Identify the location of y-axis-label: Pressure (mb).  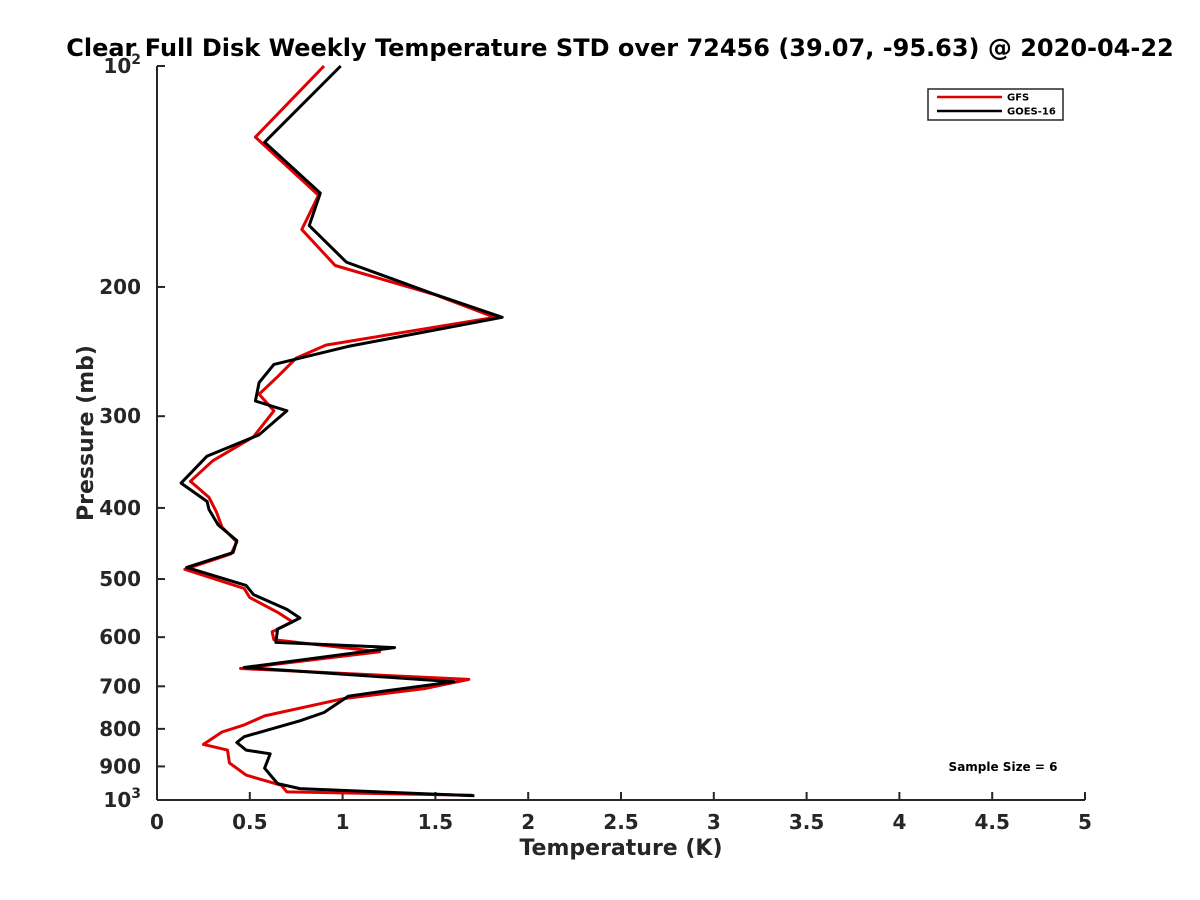
(86, 433).